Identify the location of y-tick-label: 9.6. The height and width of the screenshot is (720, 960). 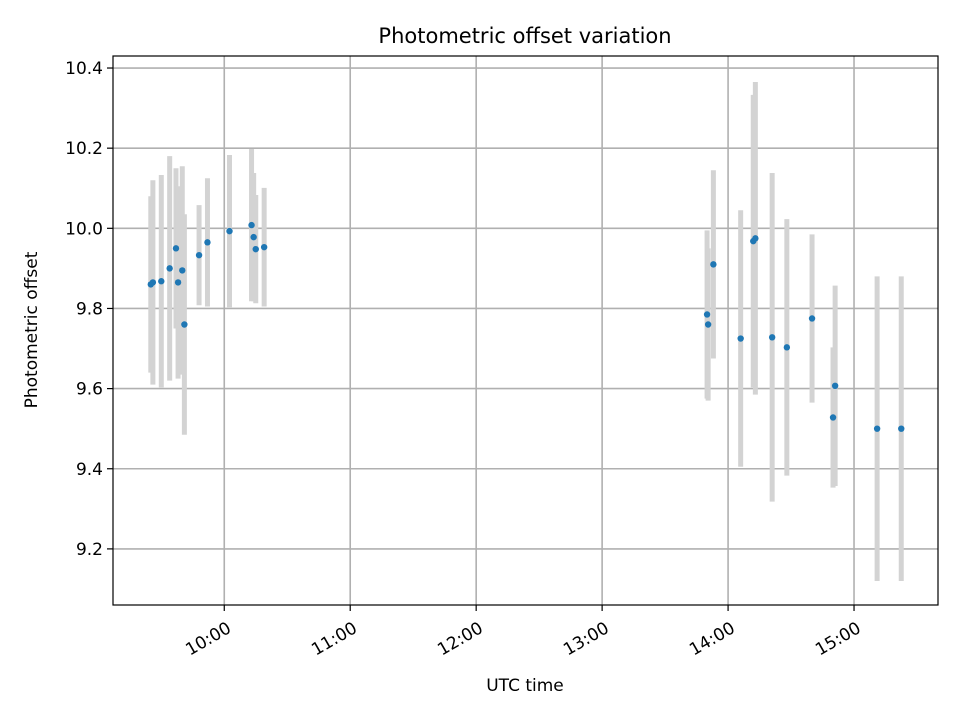
(89, 390).